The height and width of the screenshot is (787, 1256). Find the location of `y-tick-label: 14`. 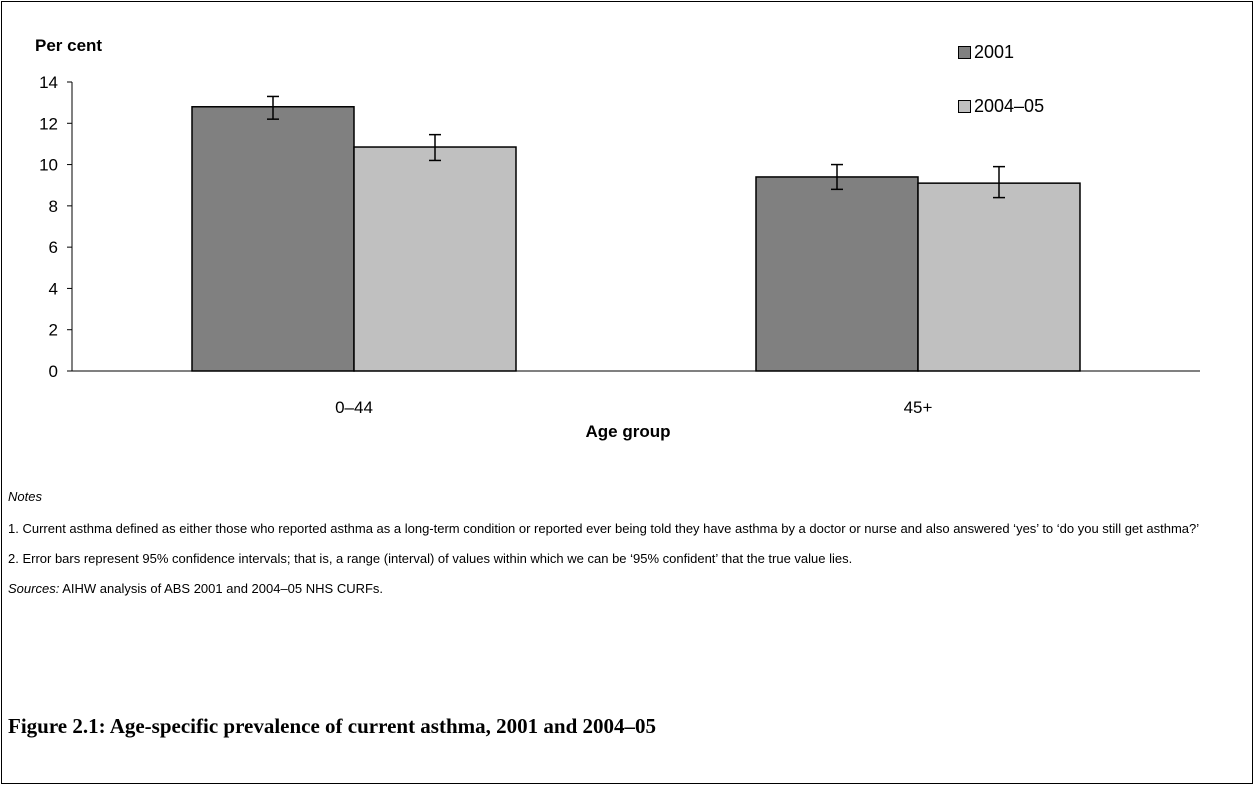

y-tick-label: 14 is located at coordinates (48, 82).